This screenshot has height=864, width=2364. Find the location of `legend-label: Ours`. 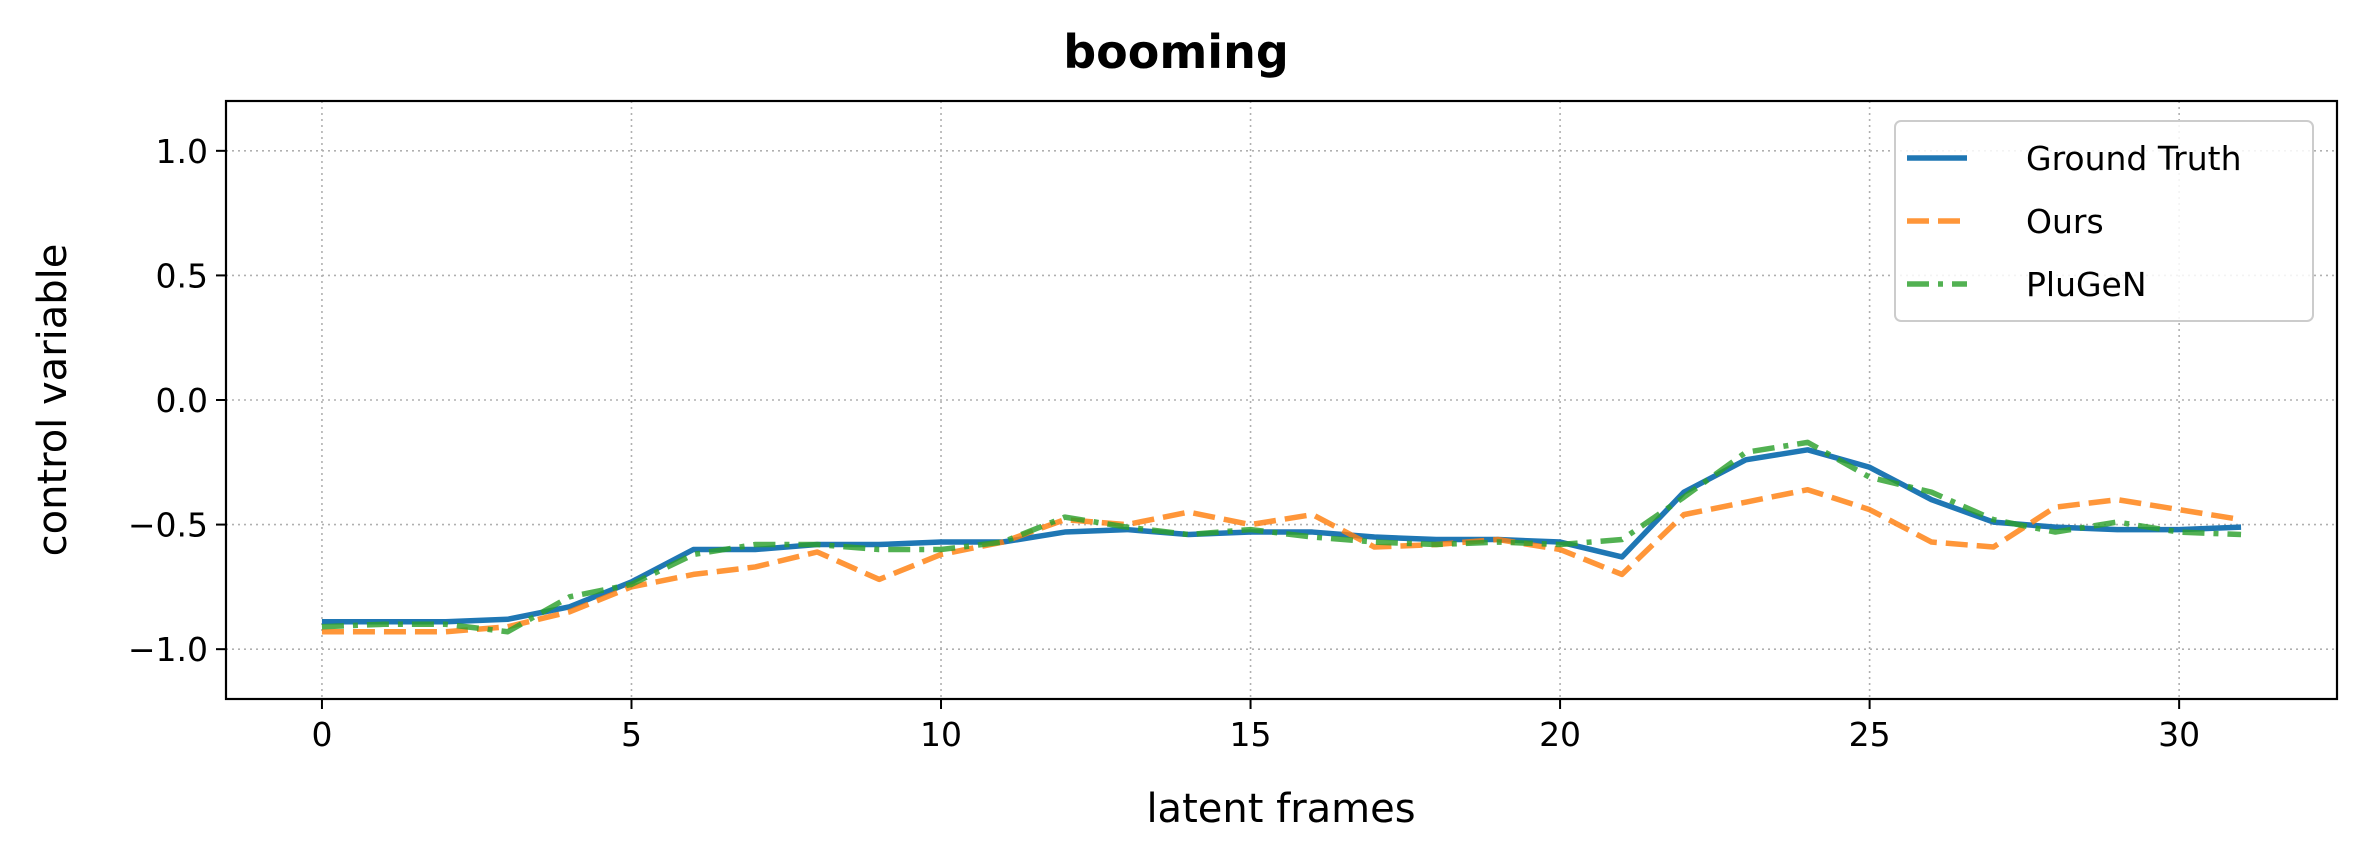

legend-label: Ours is located at coordinates (2065, 221).